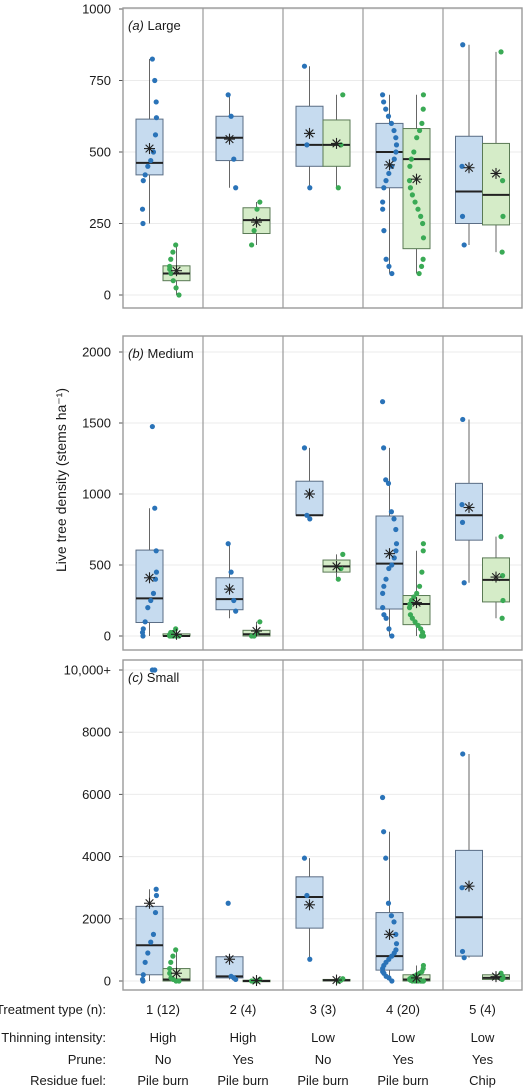 This screenshot has width=531, height=1089. What do you see at coordinates (243, 1059) in the screenshot?
I see `group-prune-label: Yes` at bounding box center [243, 1059].